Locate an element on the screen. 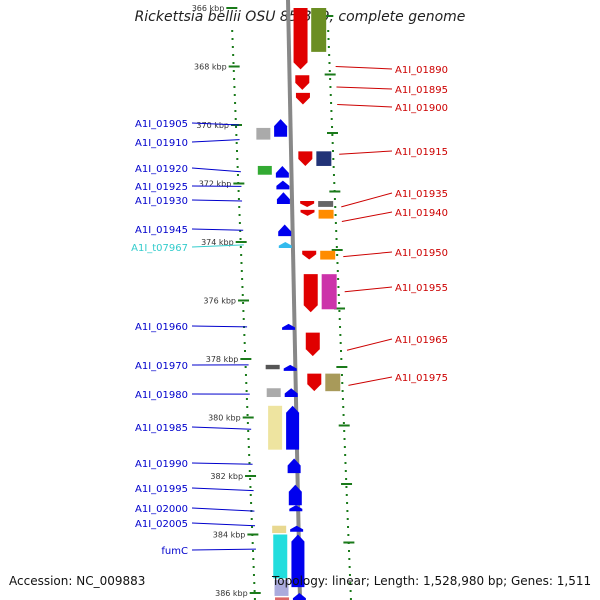  left-gene-label: fumC is located at coordinates (174, 551).